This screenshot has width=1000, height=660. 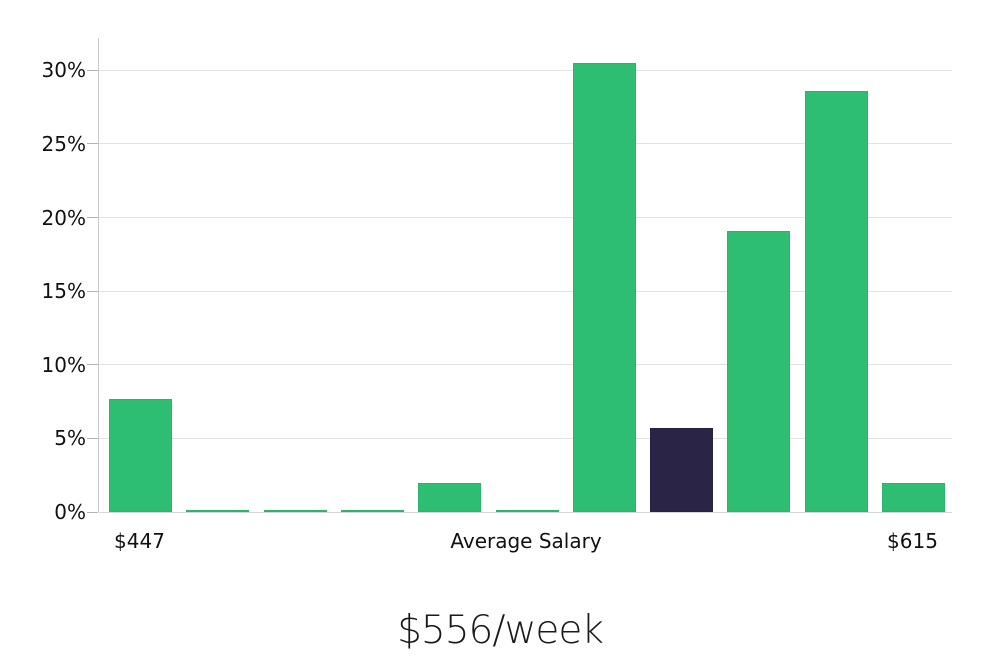 What do you see at coordinates (682, 470) in the screenshot?
I see `bar-highlighted` at bounding box center [682, 470].